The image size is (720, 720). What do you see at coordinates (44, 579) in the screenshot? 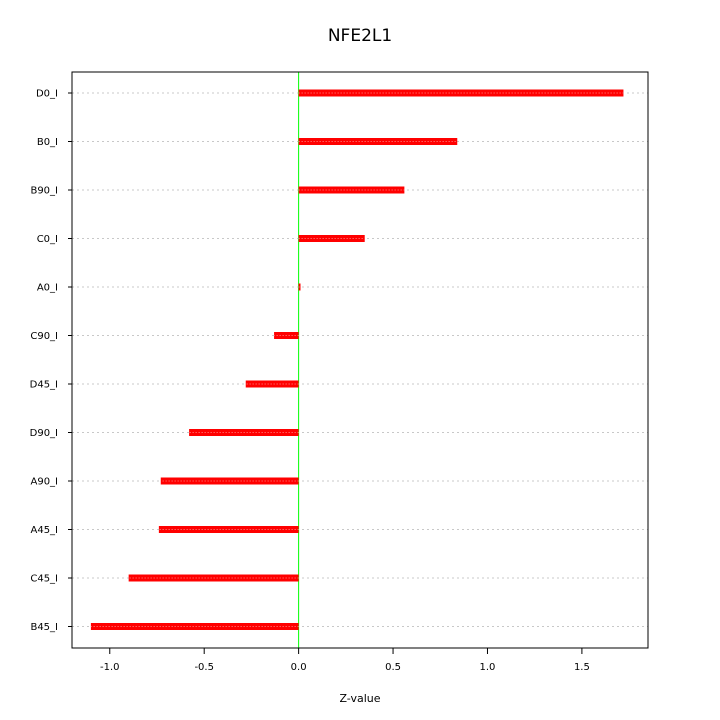
I see `y-tick-label: C45_I` at bounding box center [44, 579].